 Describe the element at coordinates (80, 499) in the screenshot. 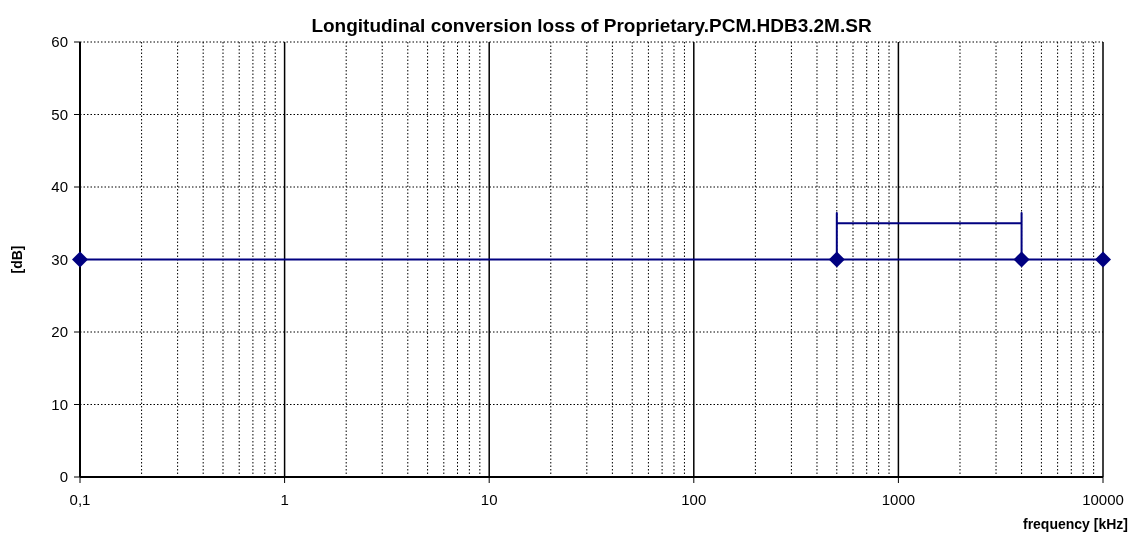

I see `x-tick-label: 0,1` at that location.